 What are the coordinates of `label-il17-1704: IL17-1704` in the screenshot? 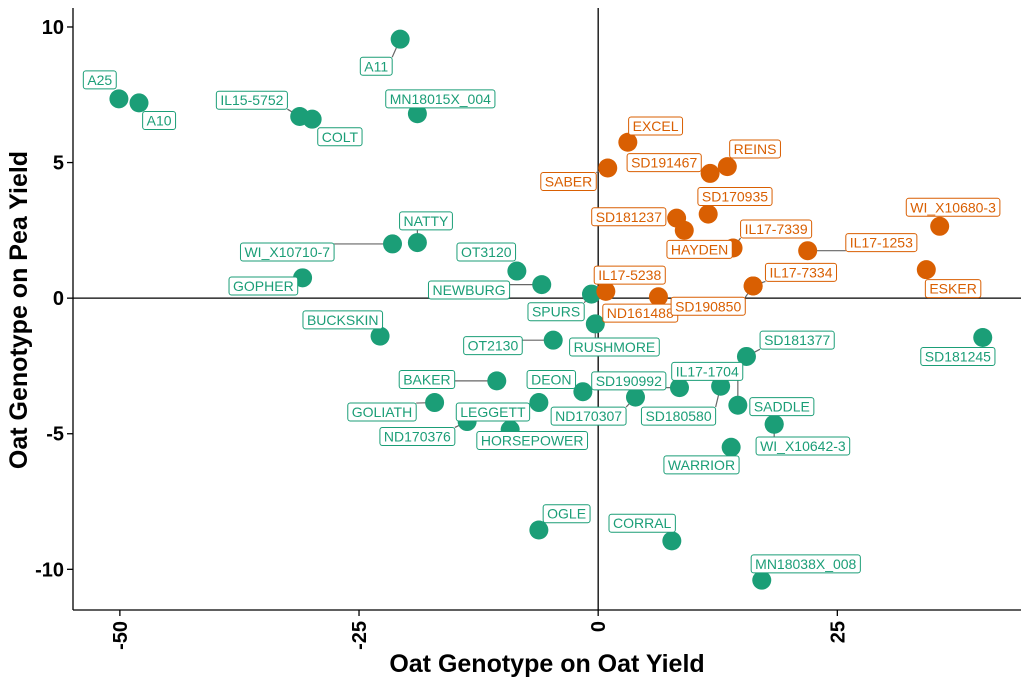 It's located at (707, 371).